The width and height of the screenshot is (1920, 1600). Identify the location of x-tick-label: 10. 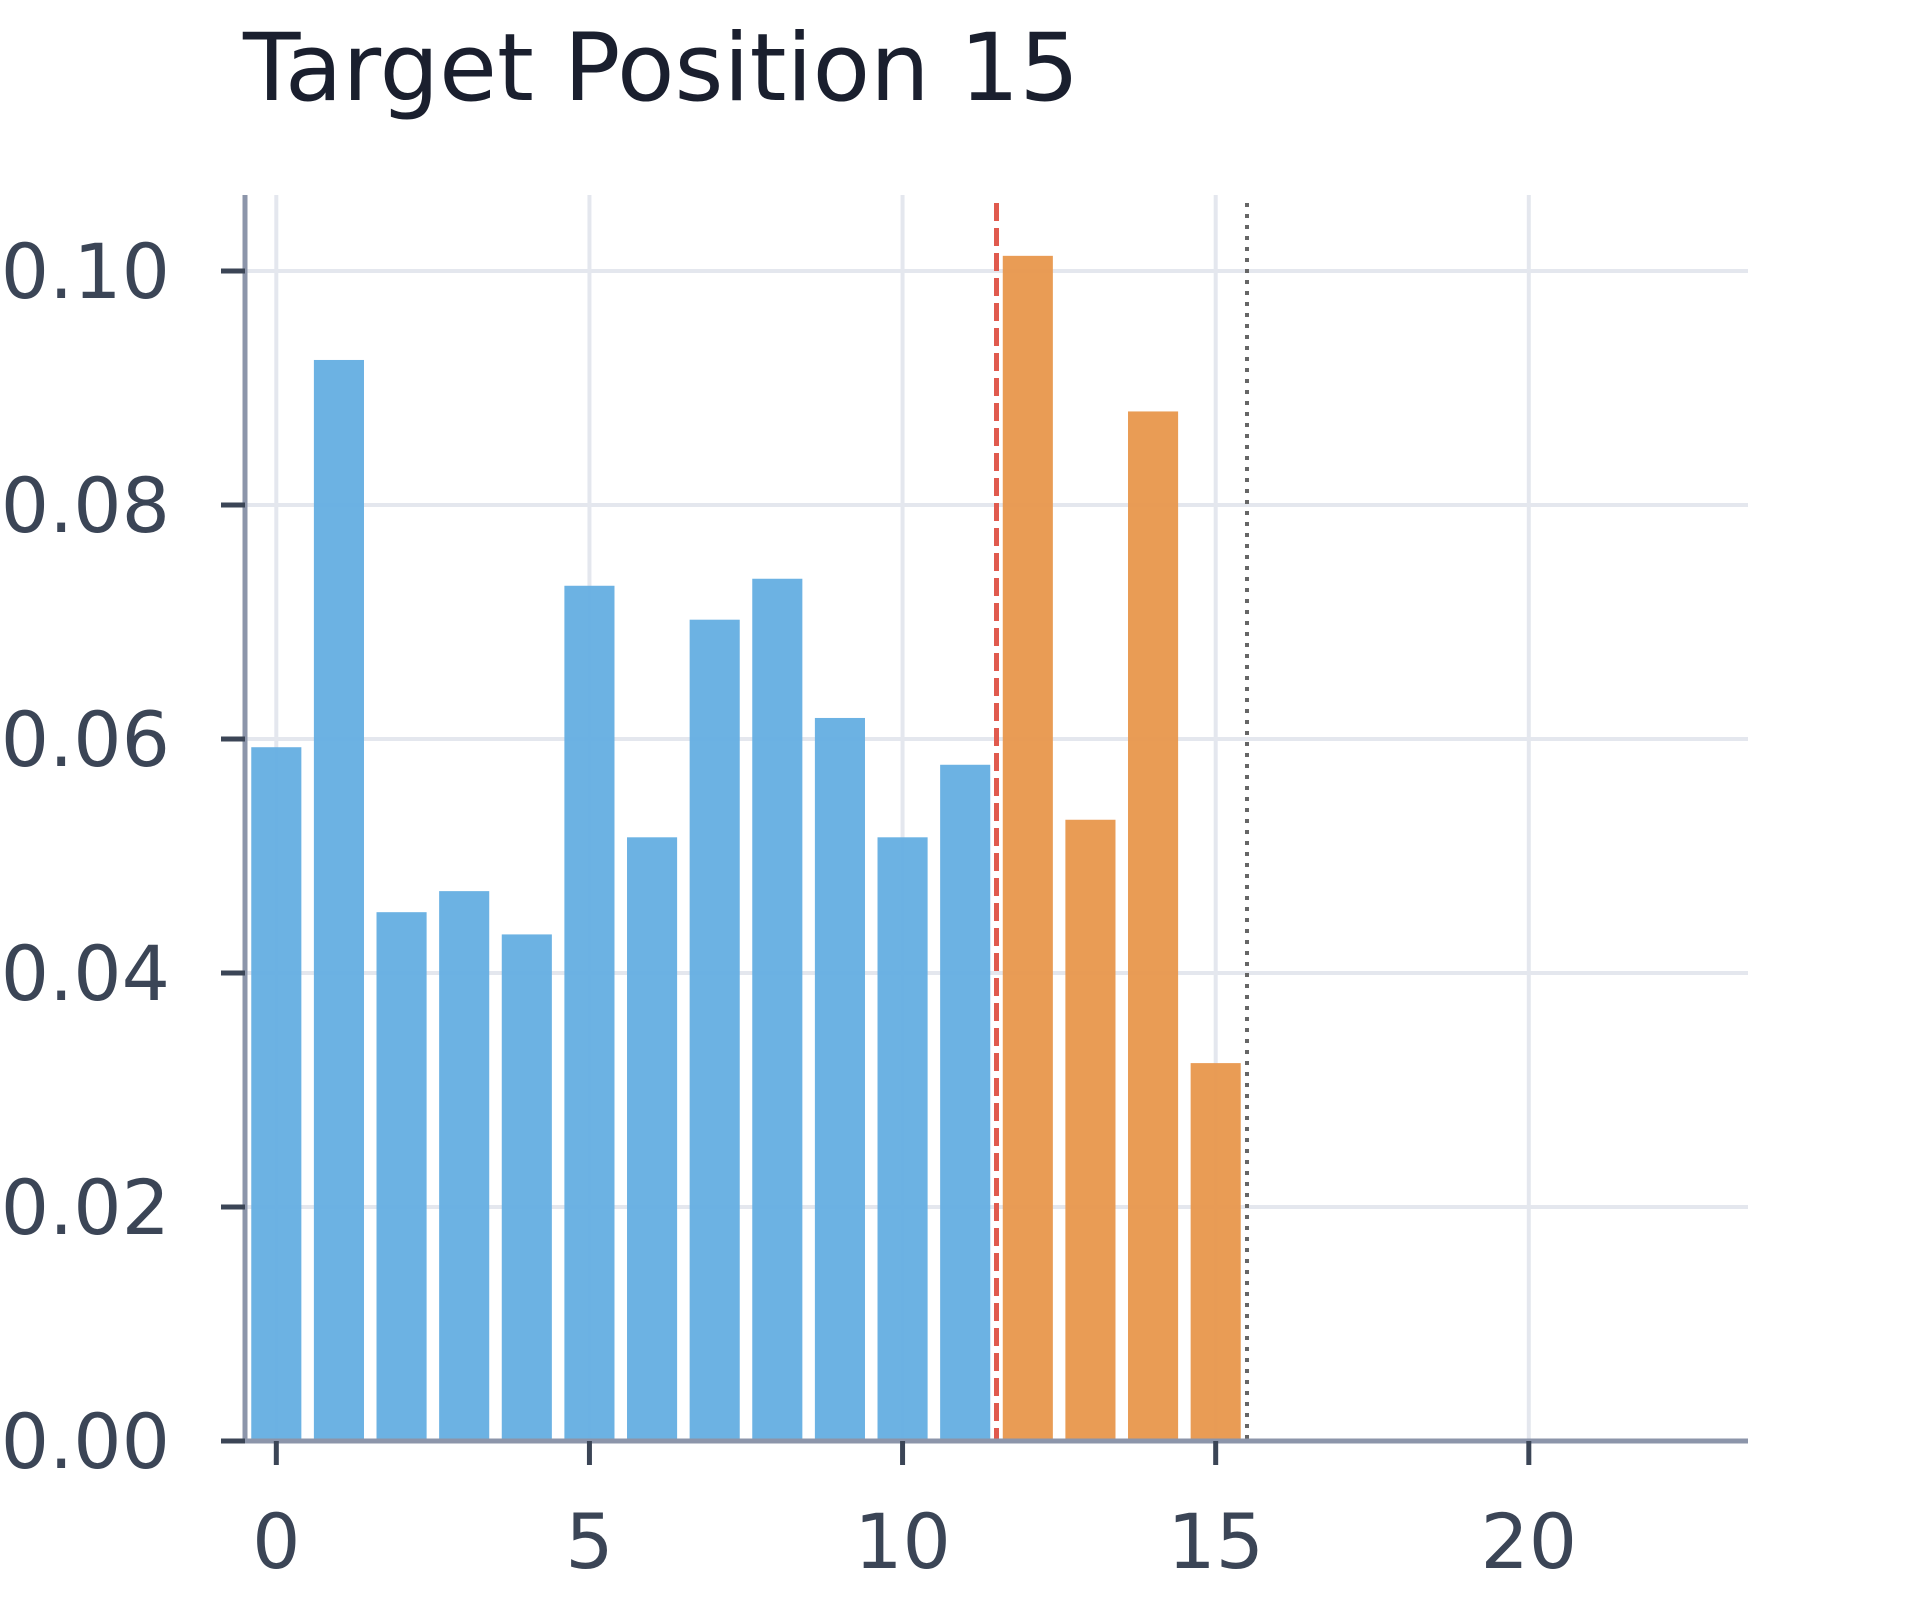
(902, 1541).